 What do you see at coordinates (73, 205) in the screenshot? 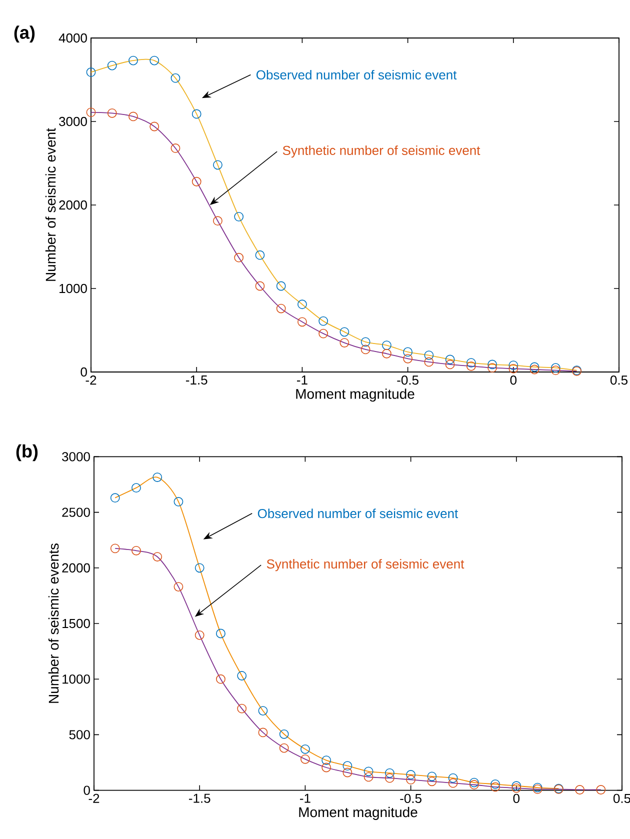
I see `y-tick-label: 2000` at bounding box center [73, 205].